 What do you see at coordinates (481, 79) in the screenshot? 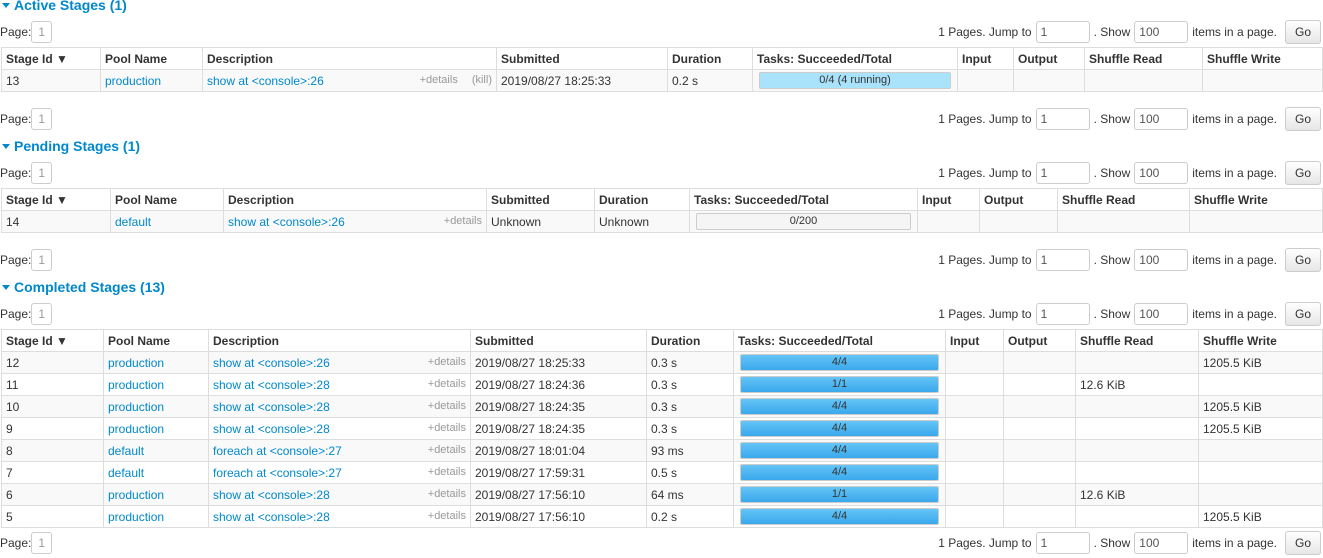
I see `kill-link: (kill)` at bounding box center [481, 79].